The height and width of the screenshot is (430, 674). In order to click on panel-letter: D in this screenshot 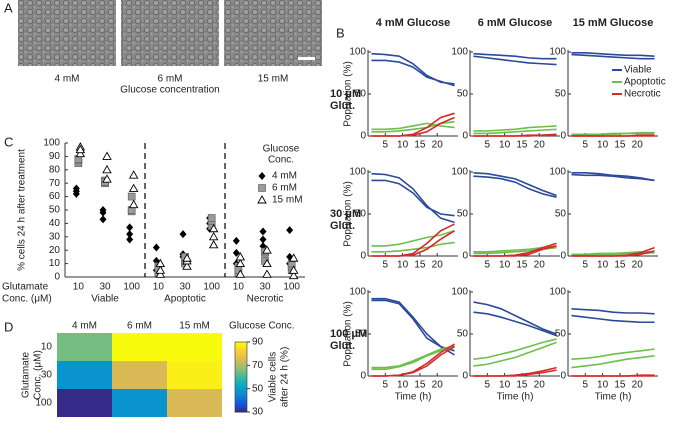, I will do `click(8, 326)`.